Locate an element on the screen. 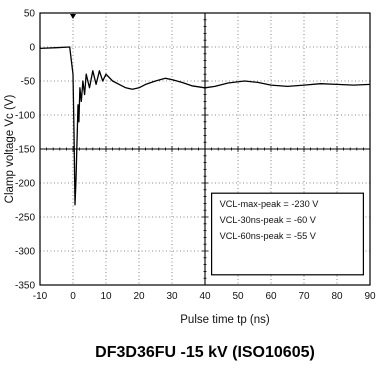 The height and width of the screenshot is (371, 380). trigger-marker-triangle is located at coordinates (73, 16).